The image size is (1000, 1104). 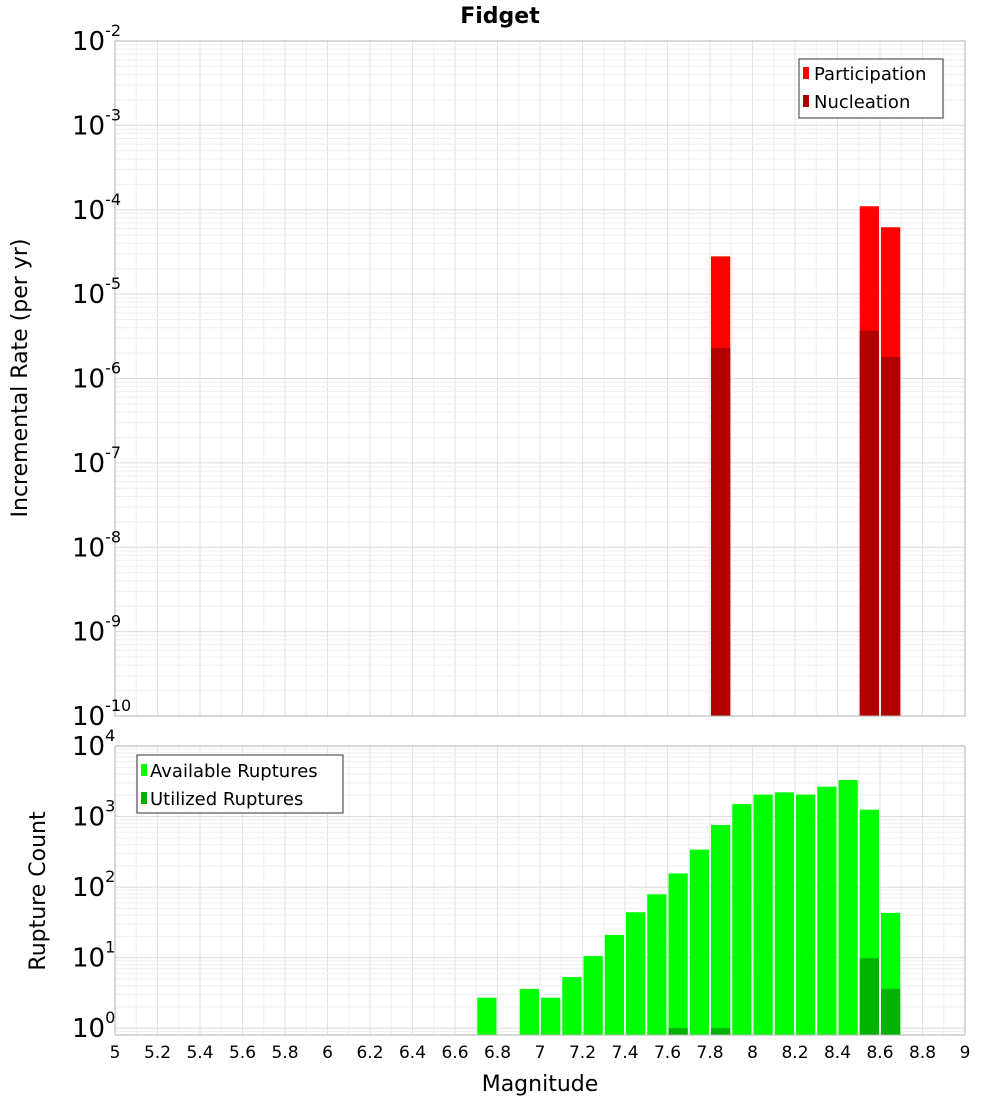 I want to click on x-tick-label: 5.4, so click(x=199, y=1053).